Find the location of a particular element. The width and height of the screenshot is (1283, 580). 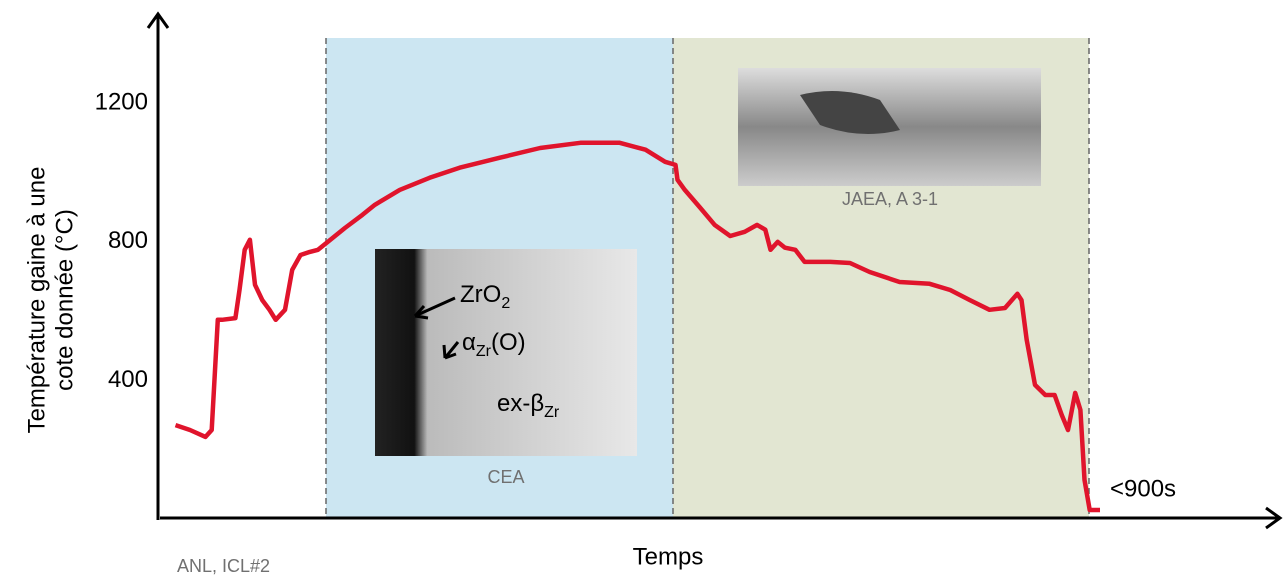

y-tick-label: 400 is located at coordinates (128, 379).